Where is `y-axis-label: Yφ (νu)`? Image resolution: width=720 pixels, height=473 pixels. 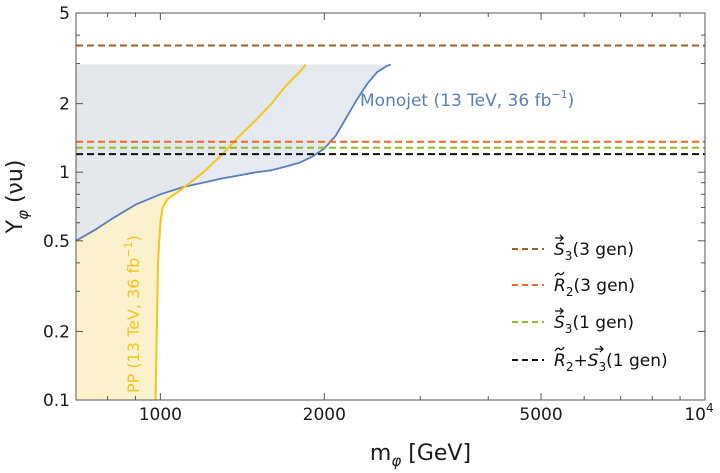 y-axis-label: Yφ (νu) is located at coordinates (17, 197).